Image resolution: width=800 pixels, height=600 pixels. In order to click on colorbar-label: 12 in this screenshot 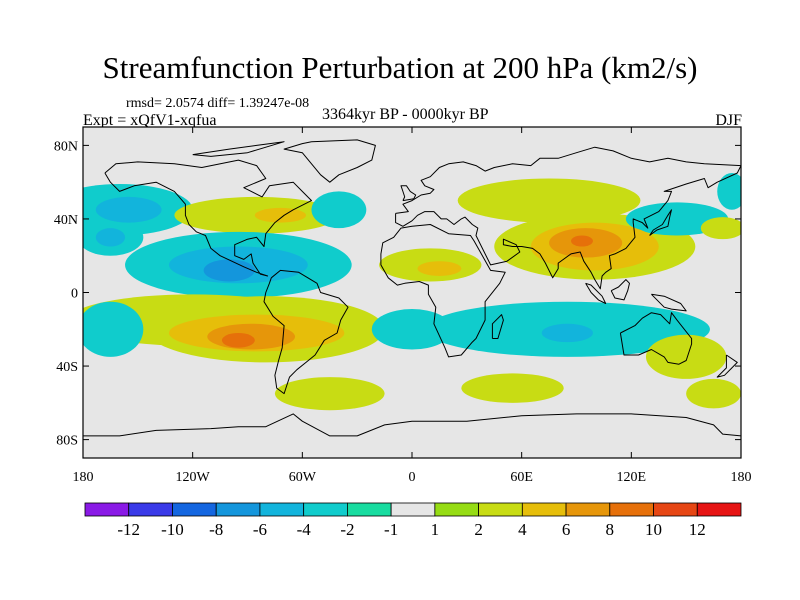, I will do `click(697, 529)`.